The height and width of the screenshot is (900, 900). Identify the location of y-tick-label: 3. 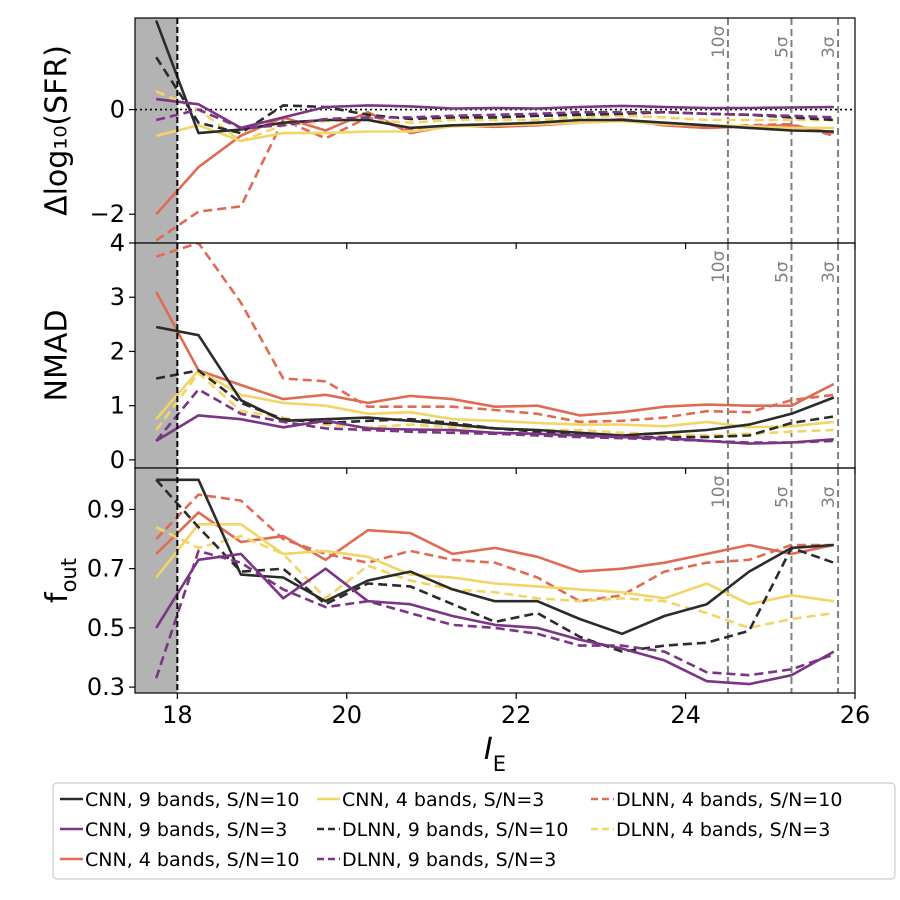
(117, 297).